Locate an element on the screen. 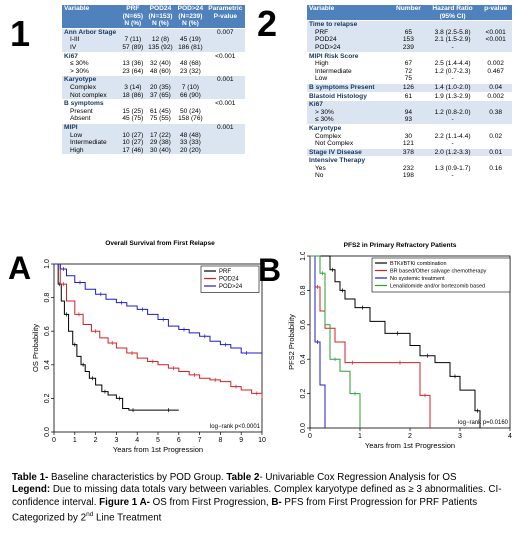  table1-cell: 13 (36) is located at coordinates (132, 64).